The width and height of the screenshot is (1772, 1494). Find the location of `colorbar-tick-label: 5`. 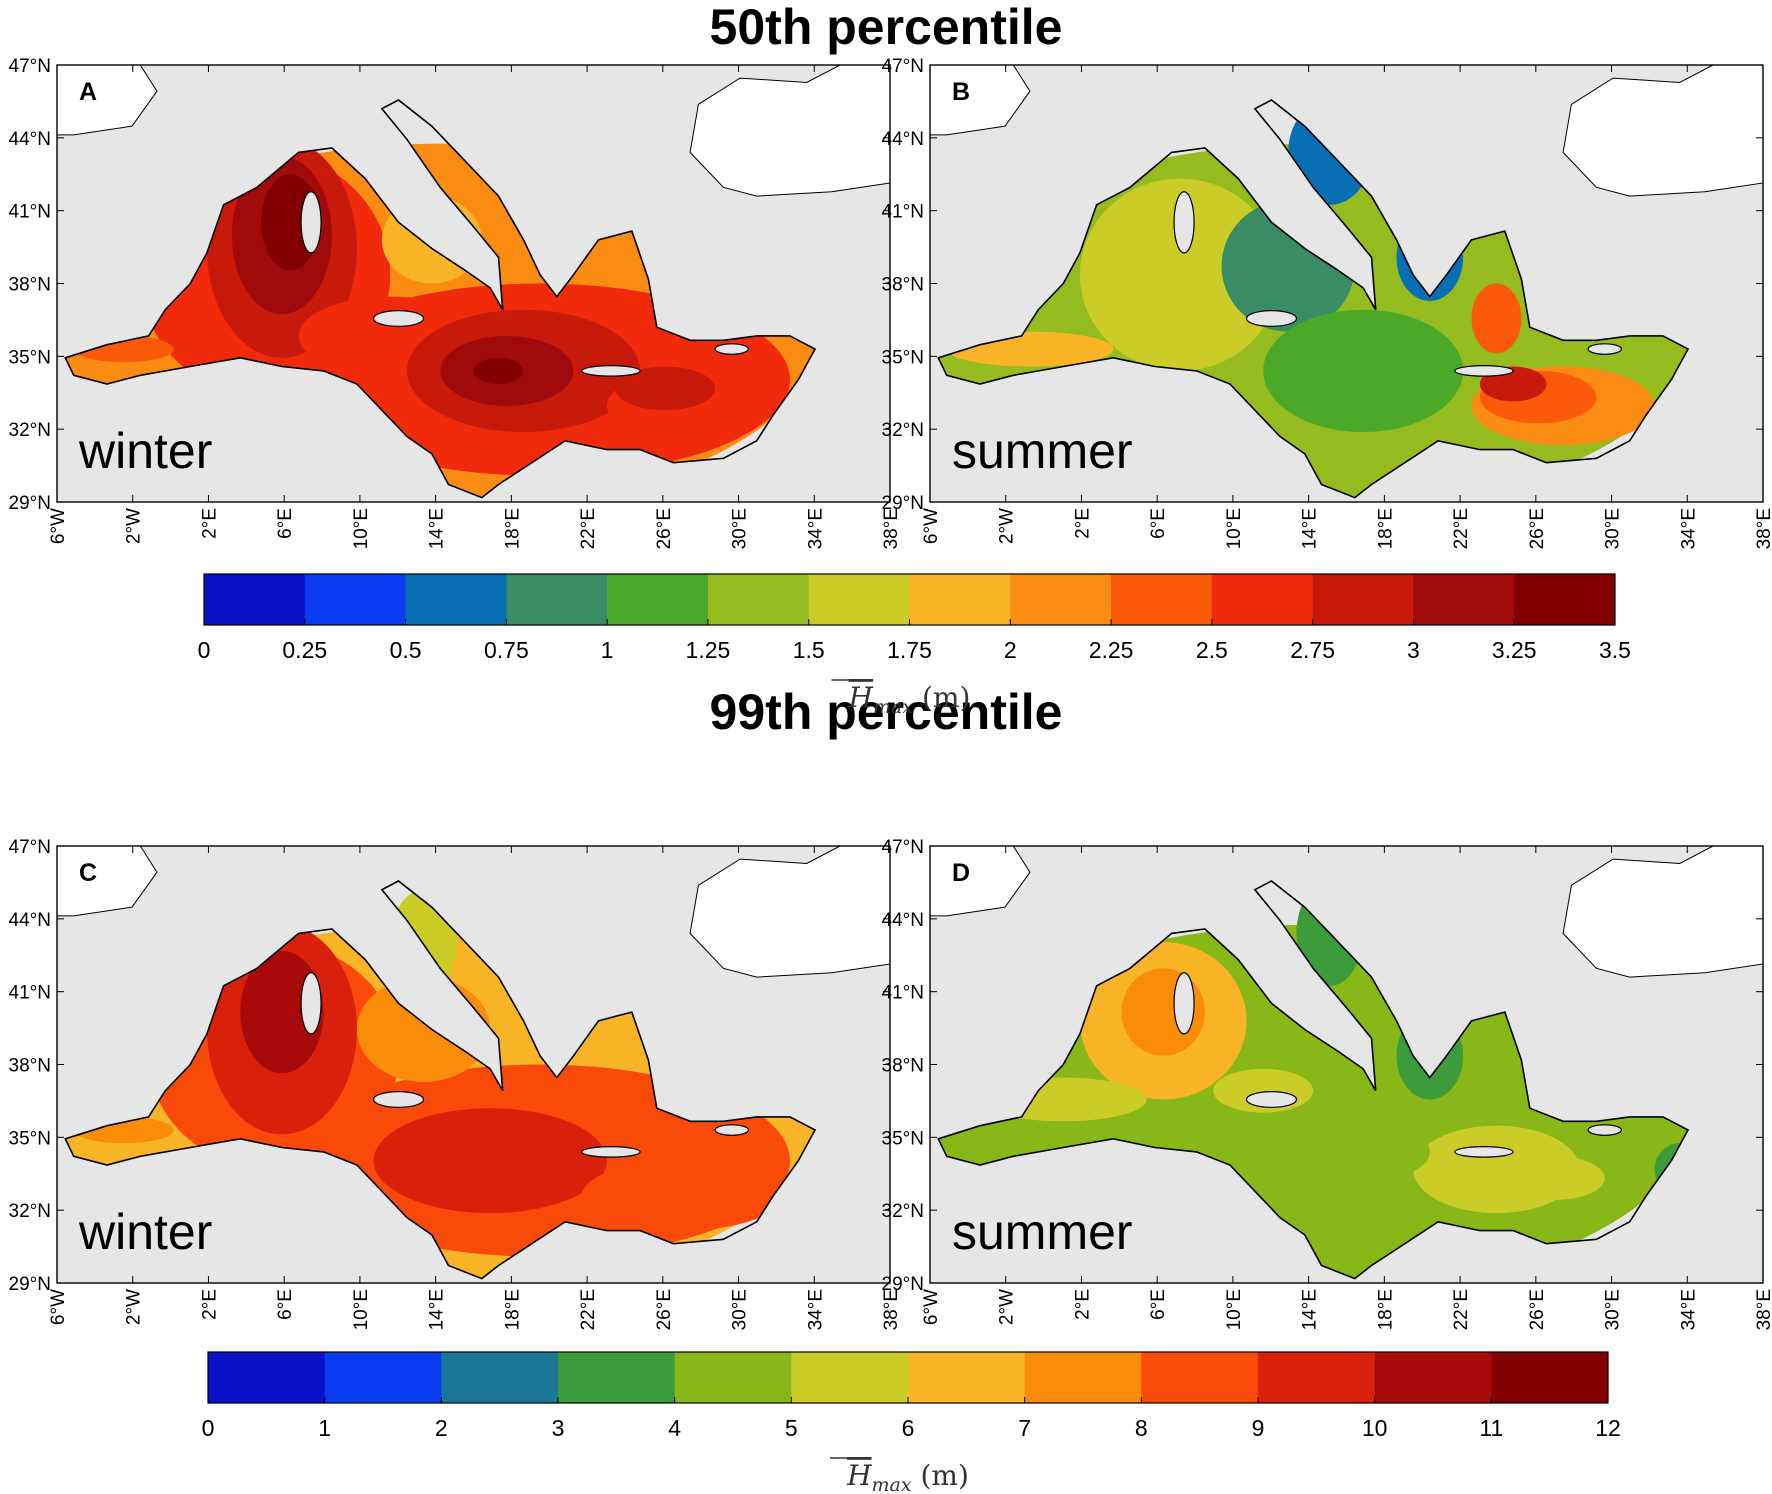

colorbar-tick-label: 5 is located at coordinates (791, 1428).